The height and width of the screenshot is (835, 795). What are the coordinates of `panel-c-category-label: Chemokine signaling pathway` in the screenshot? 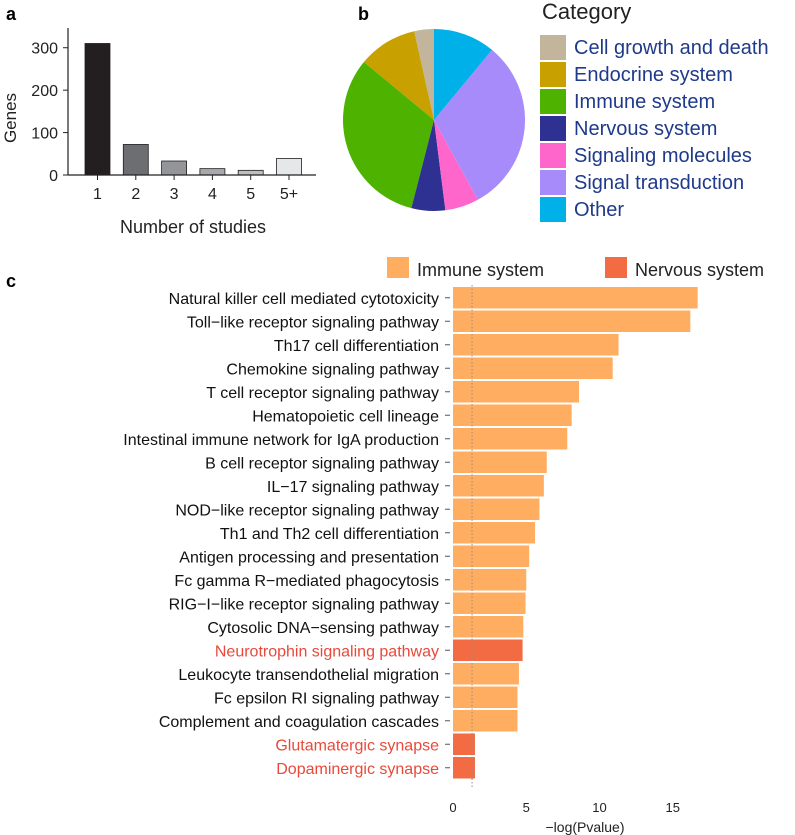 It's located at (332, 369).